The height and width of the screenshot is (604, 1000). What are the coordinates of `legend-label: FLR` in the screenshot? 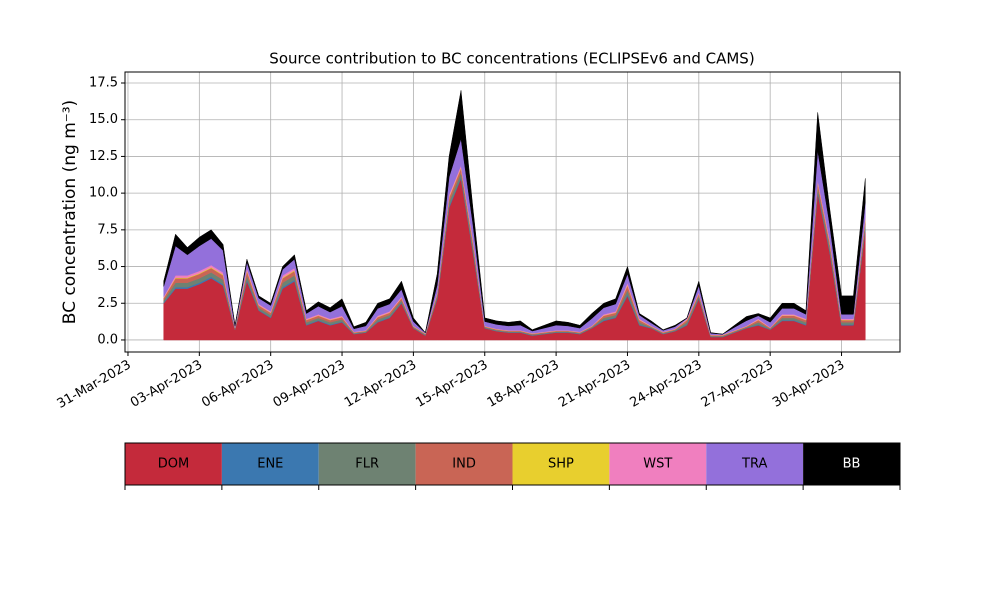 It's located at (367, 464).